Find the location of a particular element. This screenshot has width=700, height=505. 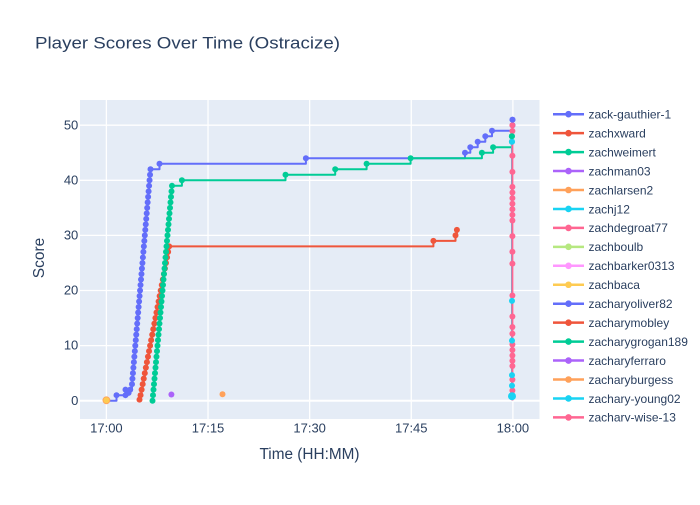

svg-text: zack-gauthier-1 is located at coordinates (630, 115).